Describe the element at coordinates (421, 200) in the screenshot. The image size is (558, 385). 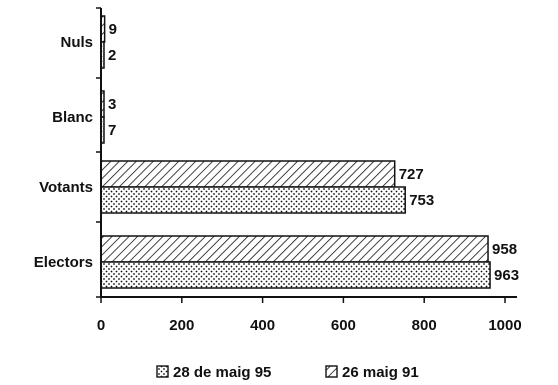
I see `data-label-votants-95: 753` at that location.